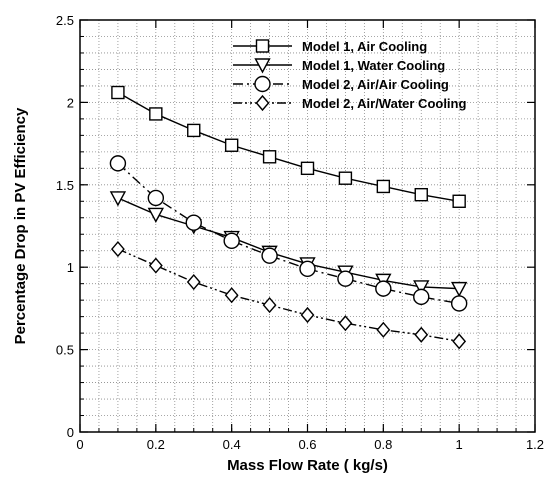 Image resolution: width=550 pixels, height=478 pixels. I want to click on legend-label-1: Model 1, Air Cooling, so click(364, 46).